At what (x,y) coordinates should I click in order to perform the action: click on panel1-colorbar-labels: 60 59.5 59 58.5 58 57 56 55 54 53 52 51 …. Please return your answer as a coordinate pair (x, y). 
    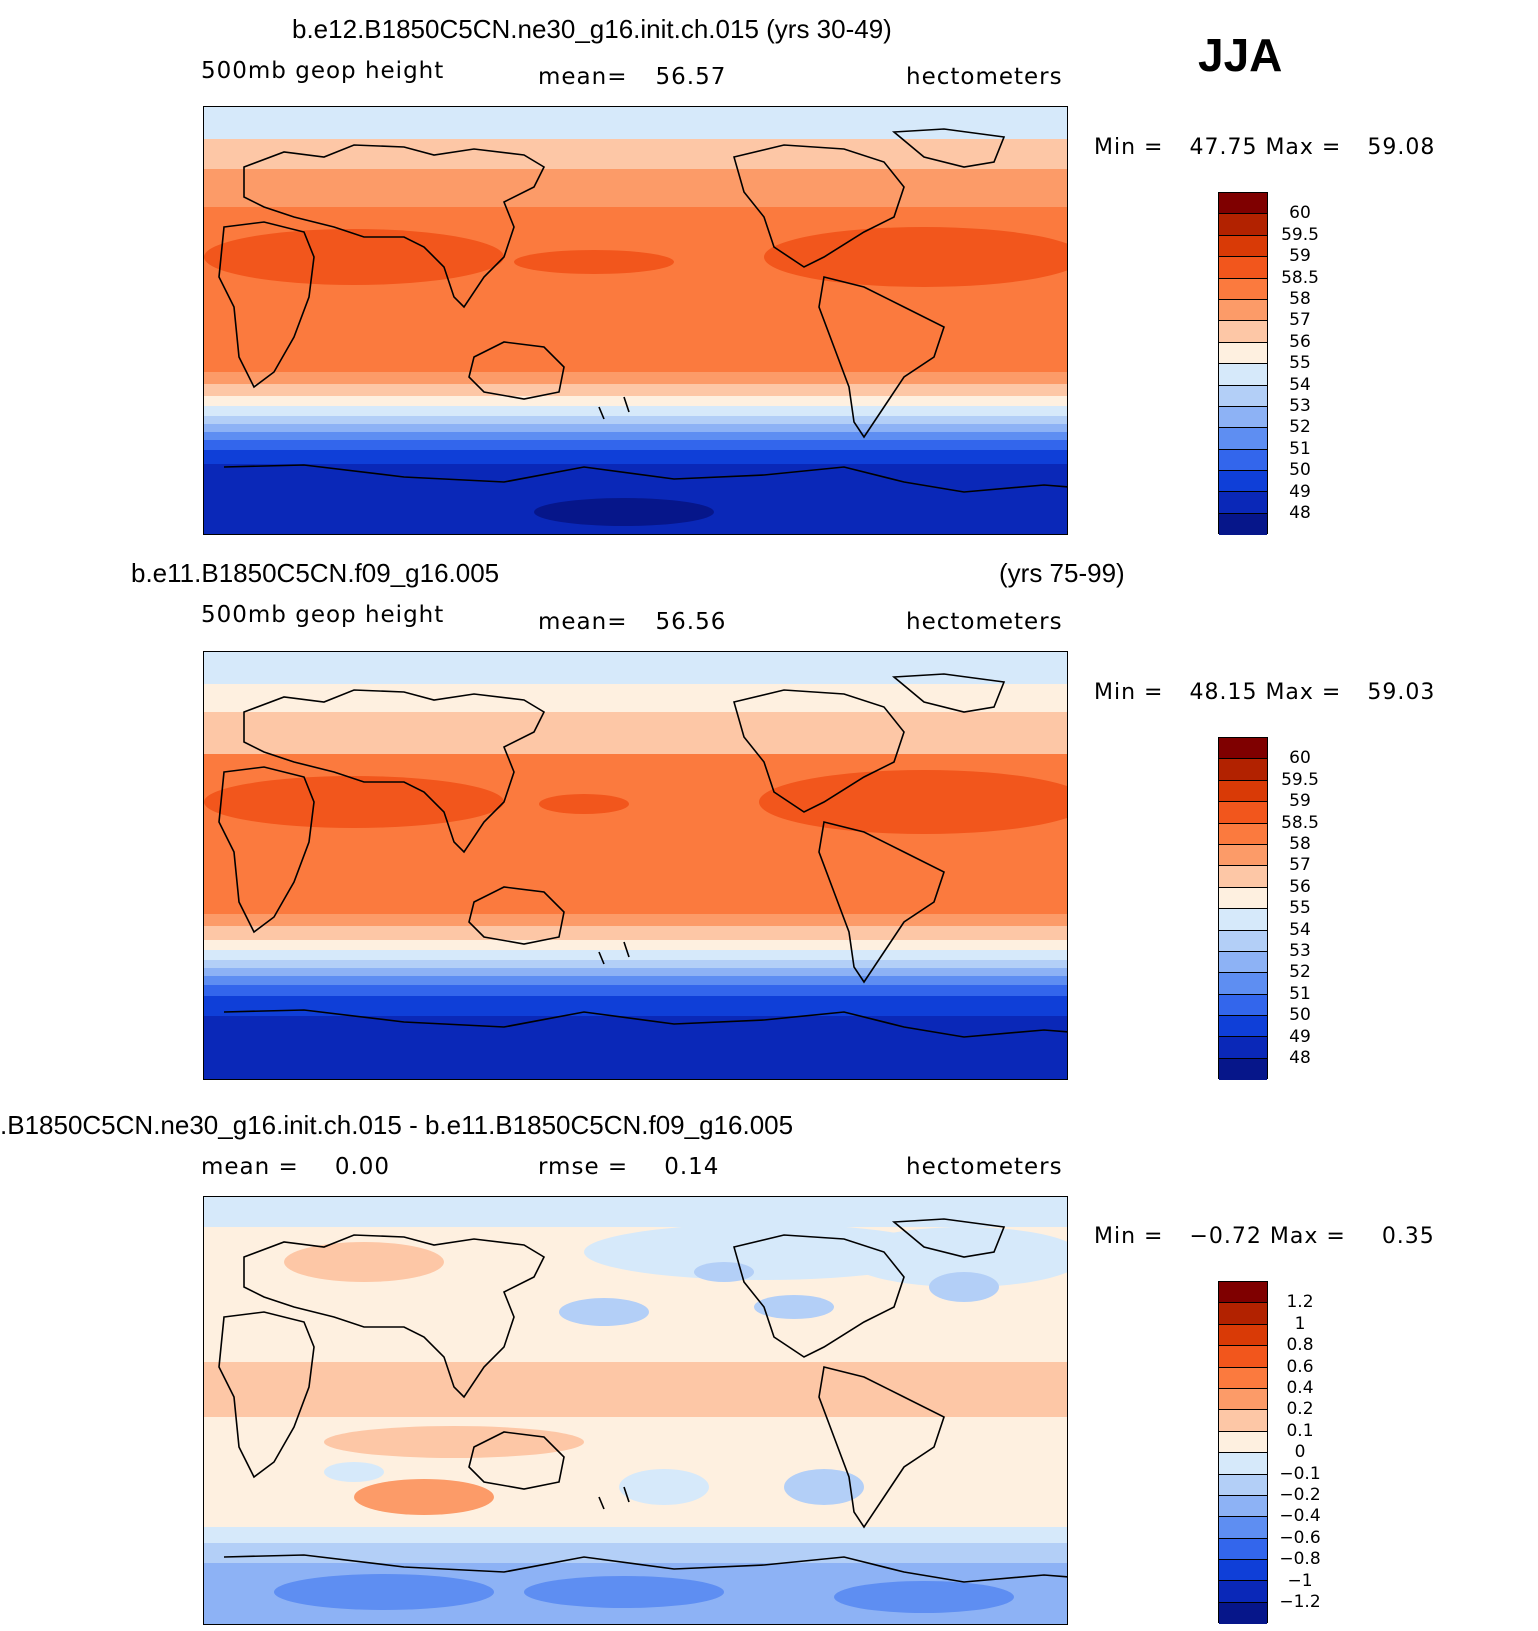
    Looking at the image, I should click on (1305, 363).